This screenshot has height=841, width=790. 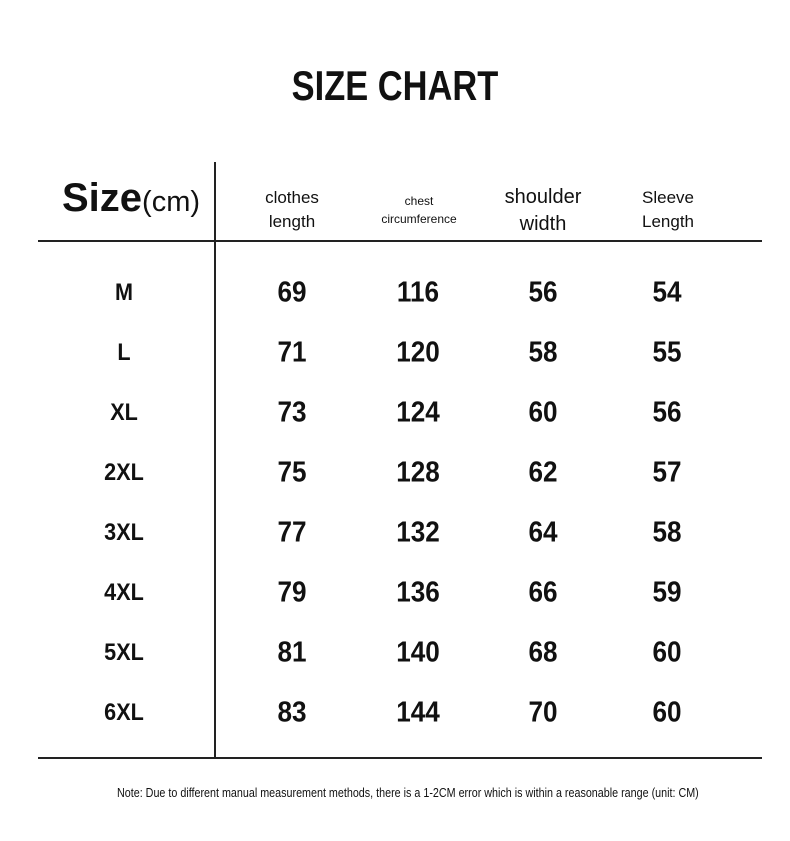 What do you see at coordinates (292, 221) in the screenshot?
I see `header-line: length` at bounding box center [292, 221].